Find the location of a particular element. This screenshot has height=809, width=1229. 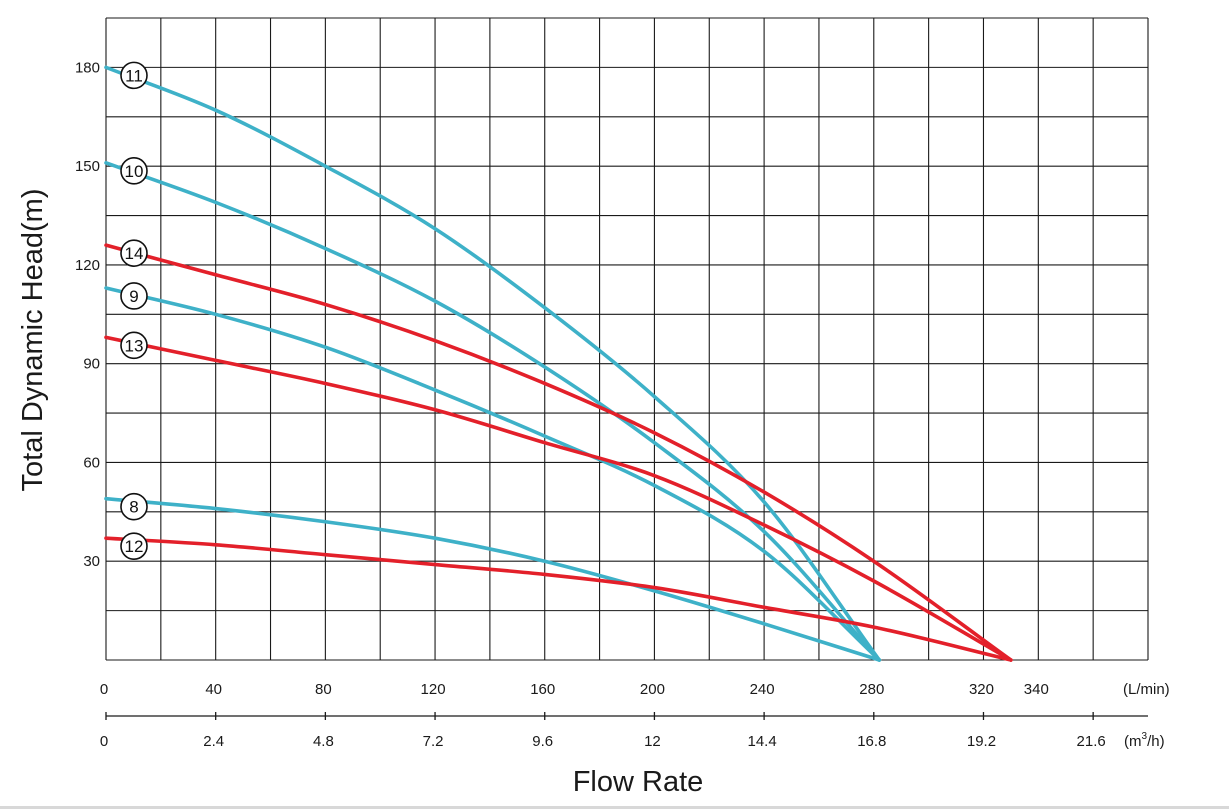

x-tick-labels-lmin: 0 40 80 120 160 200 240 280 320 340 is located at coordinates (574, 689).